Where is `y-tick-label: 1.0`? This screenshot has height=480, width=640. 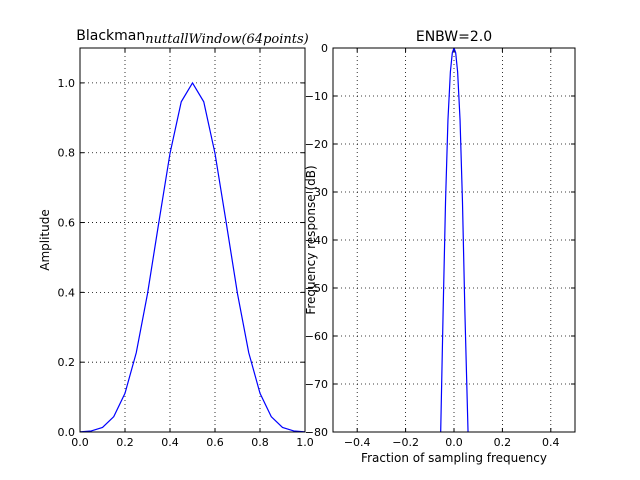 y-tick-label: 1.0 is located at coordinates (67, 83).